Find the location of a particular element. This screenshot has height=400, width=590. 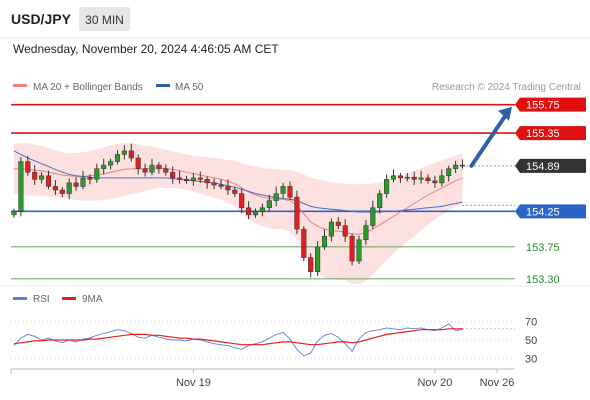

time-axis-labels: Nov 19 Nov 20 Nov 26 is located at coordinates (262, 379).